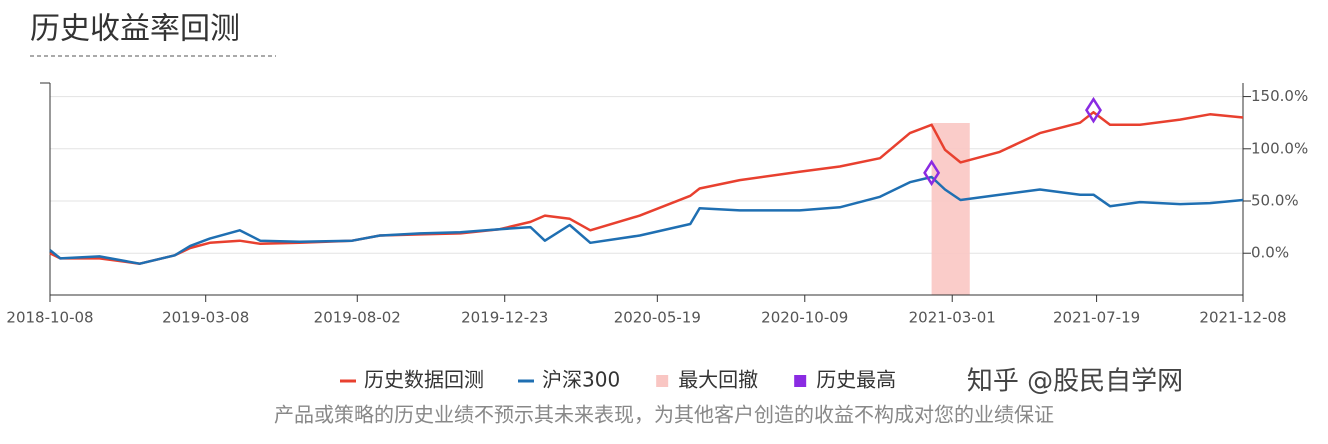 The image size is (1328, 444). I want to click on drawdown-band, so click(950, 209).